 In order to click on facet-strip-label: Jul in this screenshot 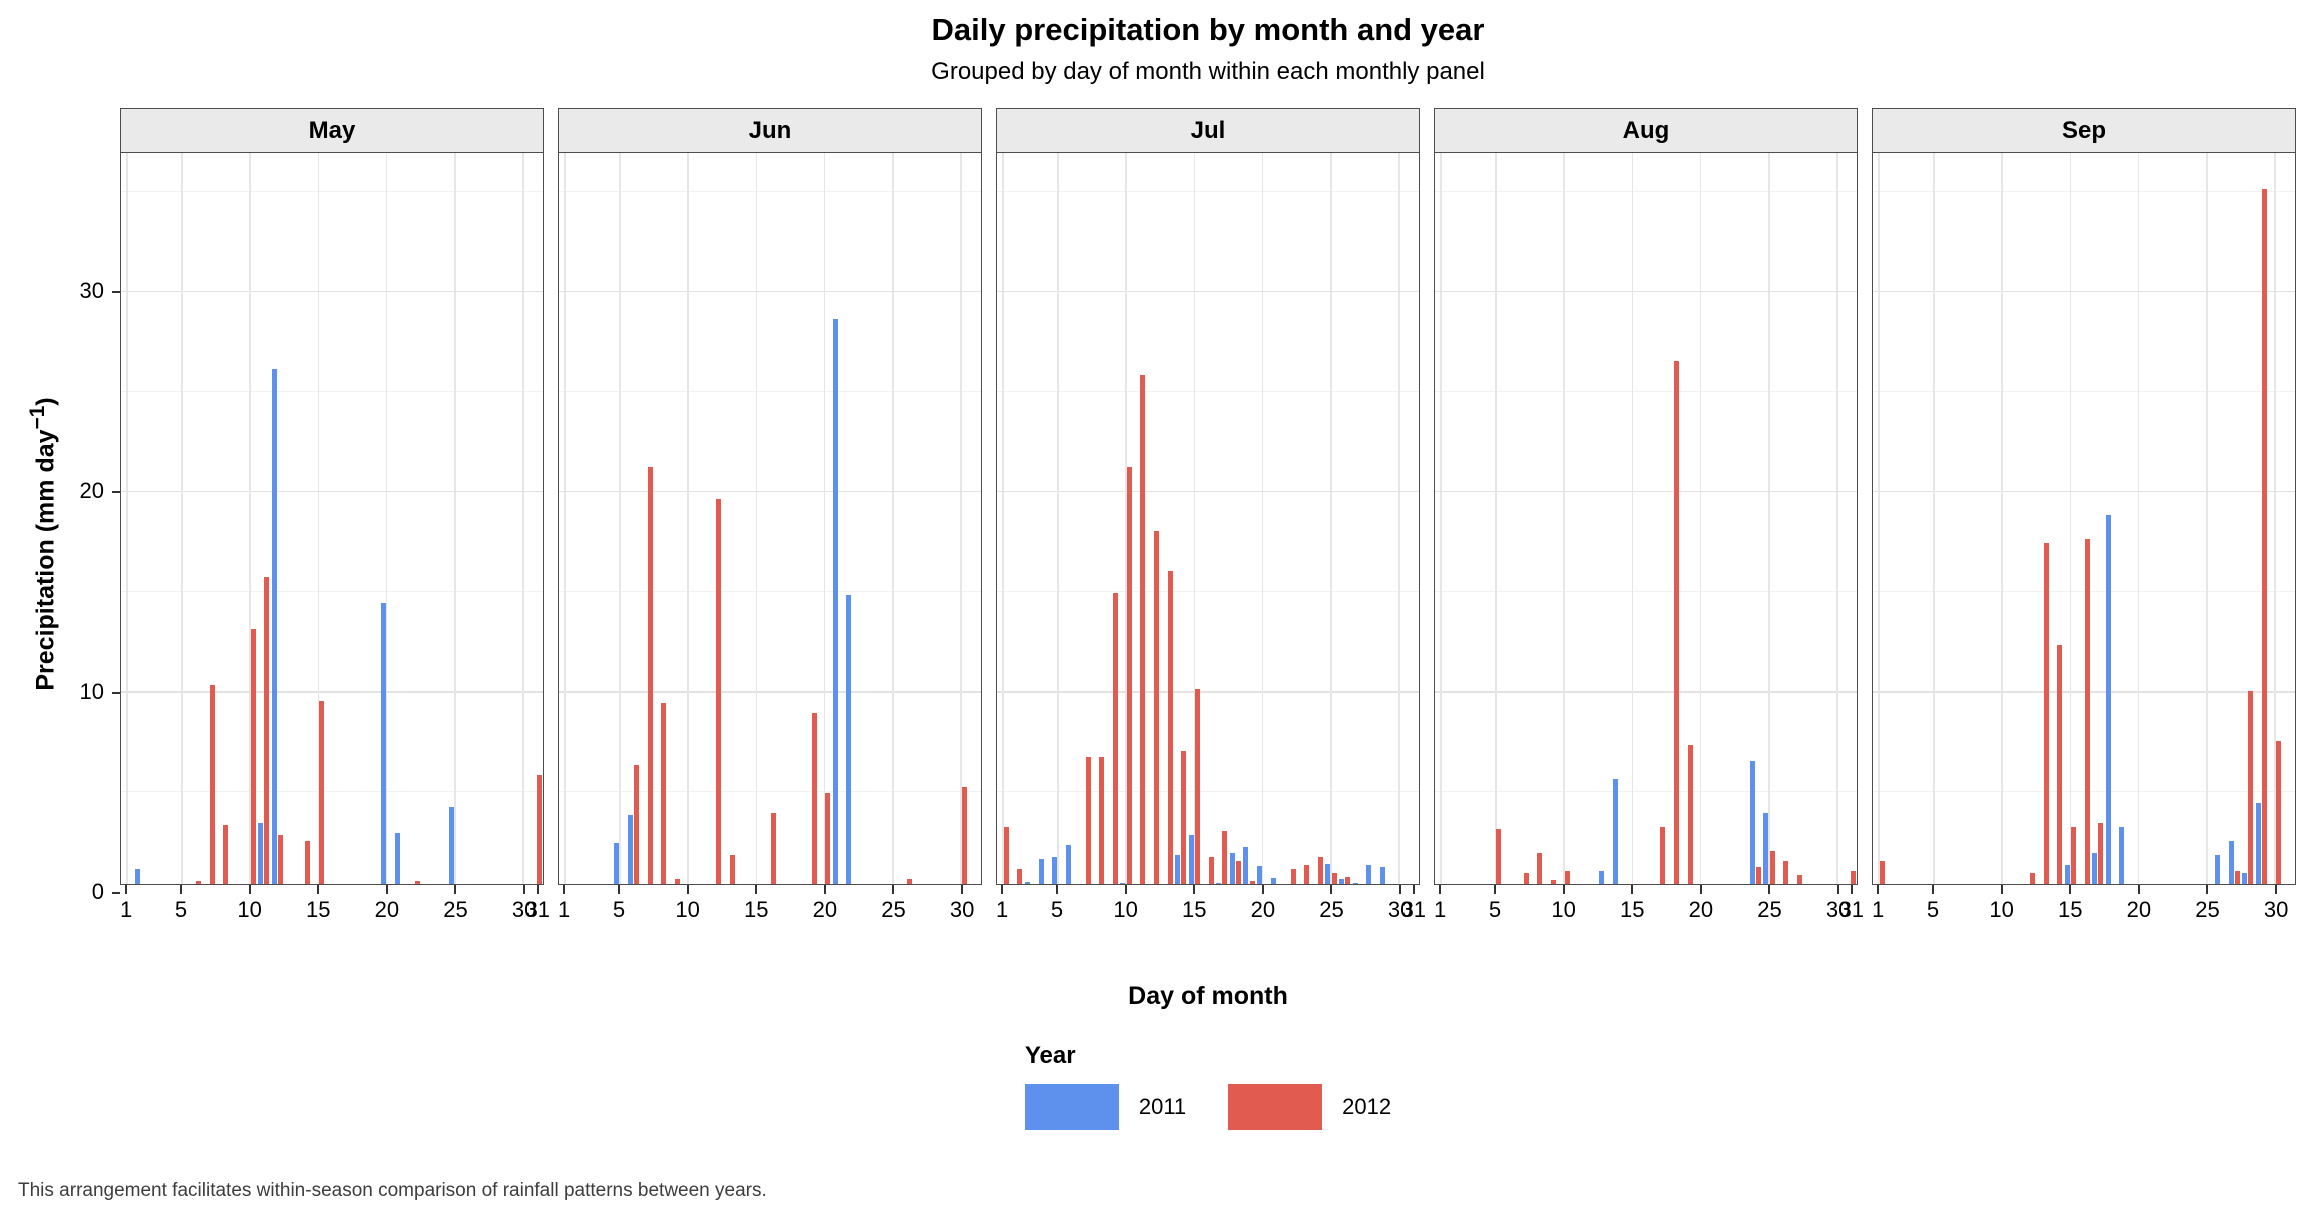, I will do `click(1208, 130)`.